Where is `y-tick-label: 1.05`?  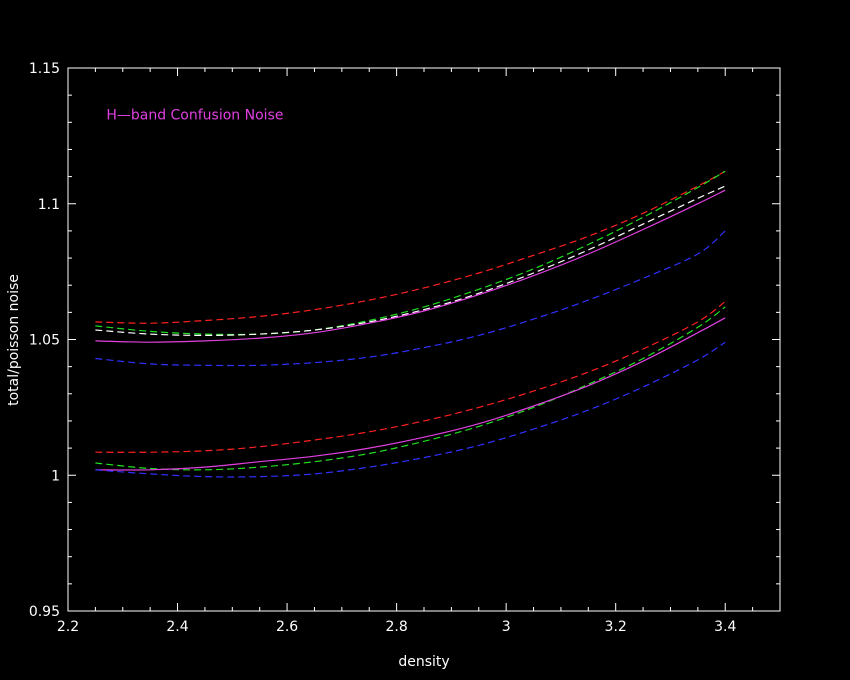
y-tick-label: 1.05 is located at coordinates (44, 341).